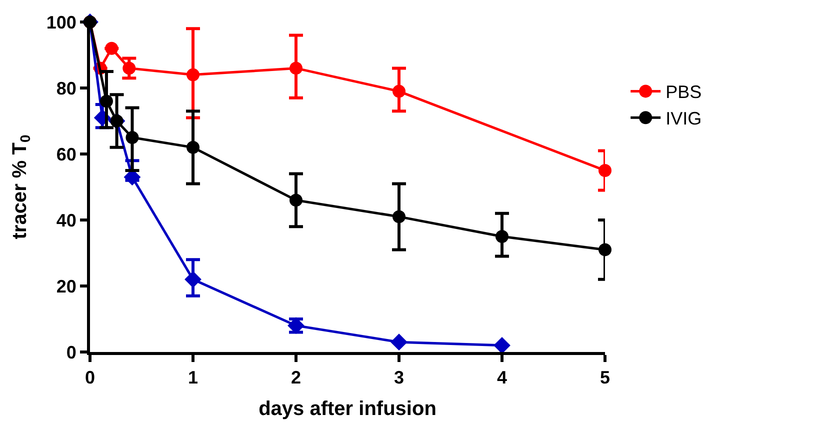  I want to click on y-tick-label: 0, so click(71, 352).